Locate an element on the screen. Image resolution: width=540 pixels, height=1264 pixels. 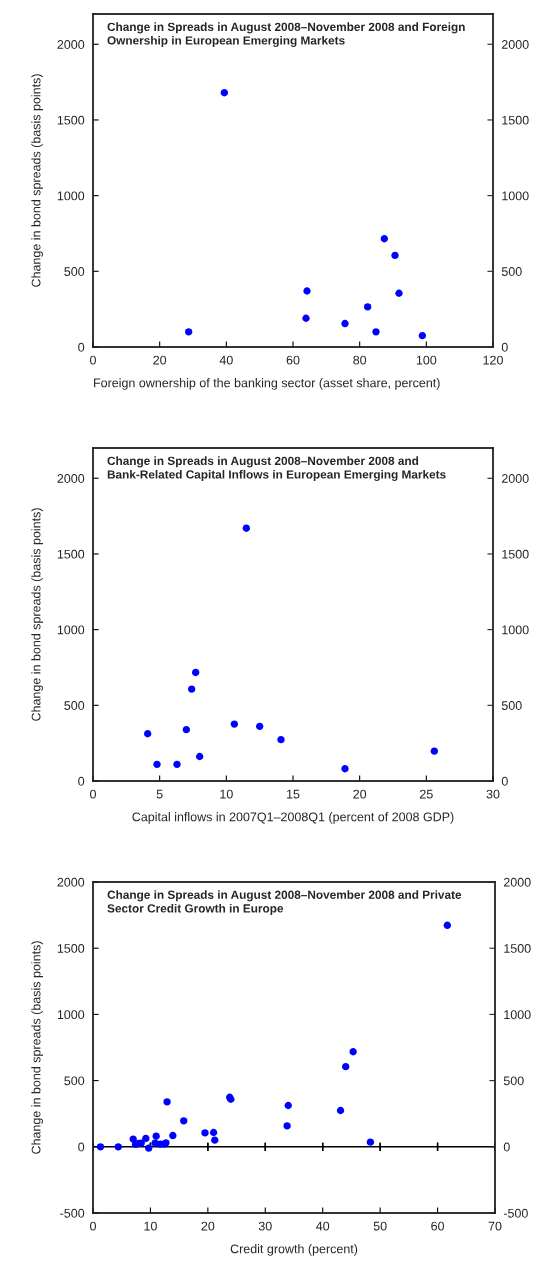
x-tick-label: 15 is located at coordinates (293, 794).